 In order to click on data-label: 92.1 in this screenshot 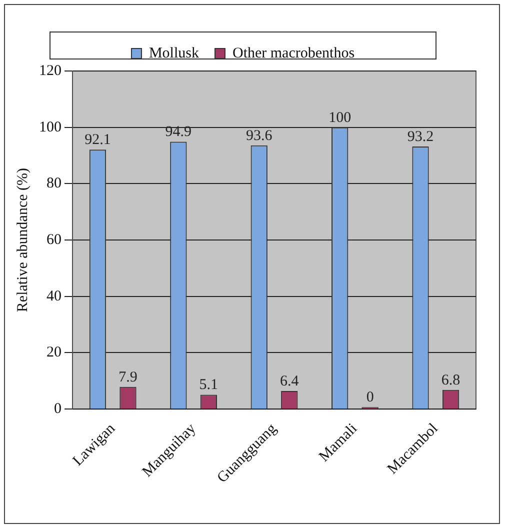, I will do `click(97, 140)`.